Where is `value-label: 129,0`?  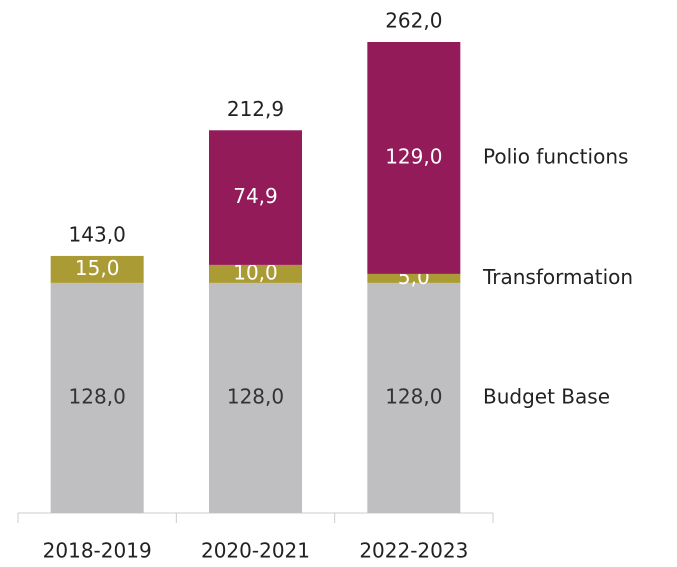
value-label: 129,0 is located at coordinates (413, 156).